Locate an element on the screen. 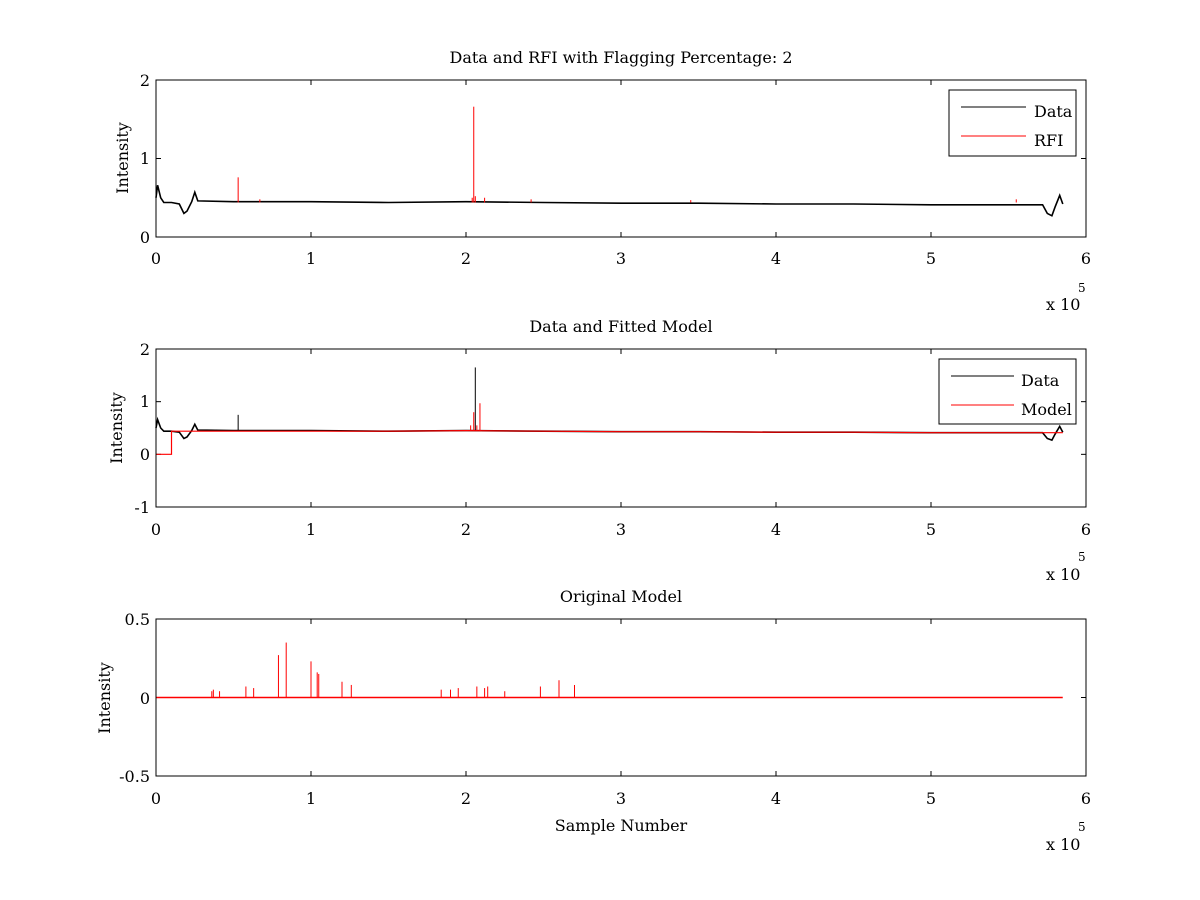 The height and width of the screenshot is (900, 1200). panel-1-axes-box is located at coordinates (621, 158).